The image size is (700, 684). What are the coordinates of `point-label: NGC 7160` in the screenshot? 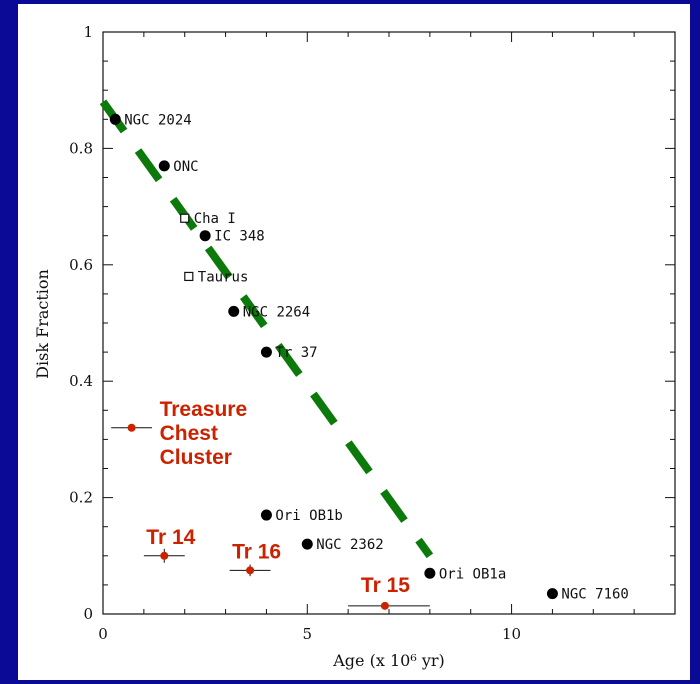 It's located at (594, 595).